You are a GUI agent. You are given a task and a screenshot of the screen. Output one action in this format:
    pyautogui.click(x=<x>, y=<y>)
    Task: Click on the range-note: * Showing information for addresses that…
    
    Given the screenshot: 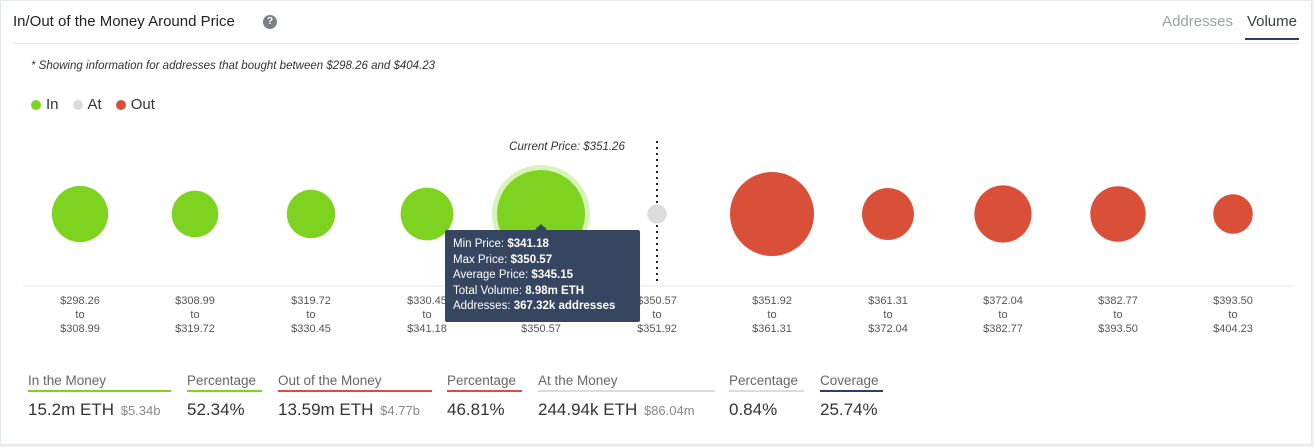 What is the action you would take?
    pyautogui.click(x=233, y=66)
    